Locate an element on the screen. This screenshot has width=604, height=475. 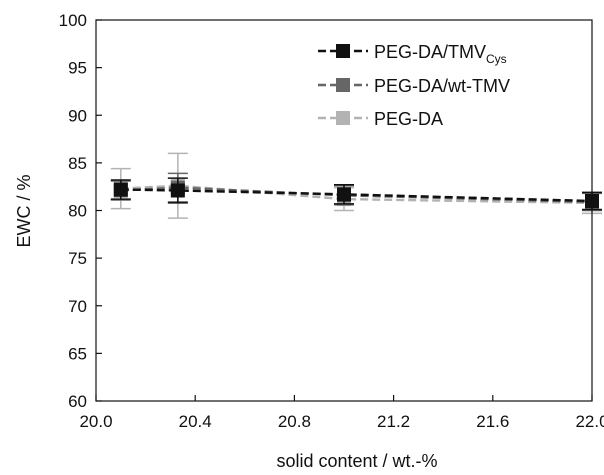
legend-label-text: PEG-DA is located at coordinates (408, 119).